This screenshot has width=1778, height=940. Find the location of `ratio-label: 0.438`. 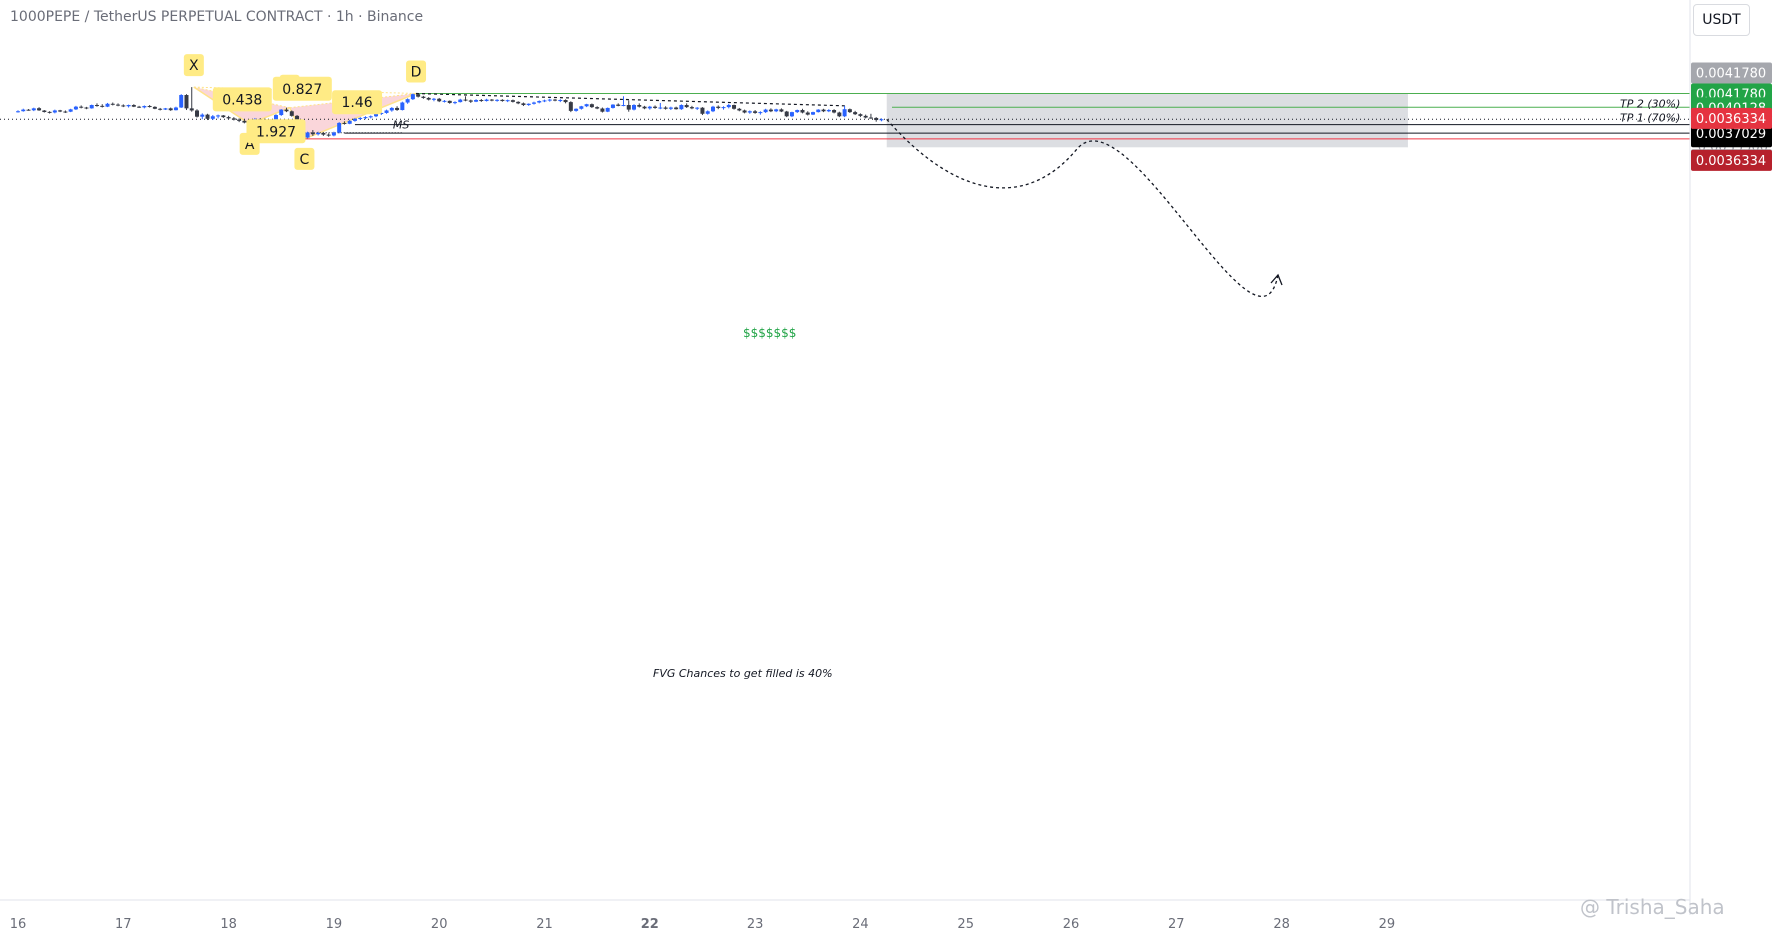

ratio-label: 0.438 is located at coordinates (242, 100).